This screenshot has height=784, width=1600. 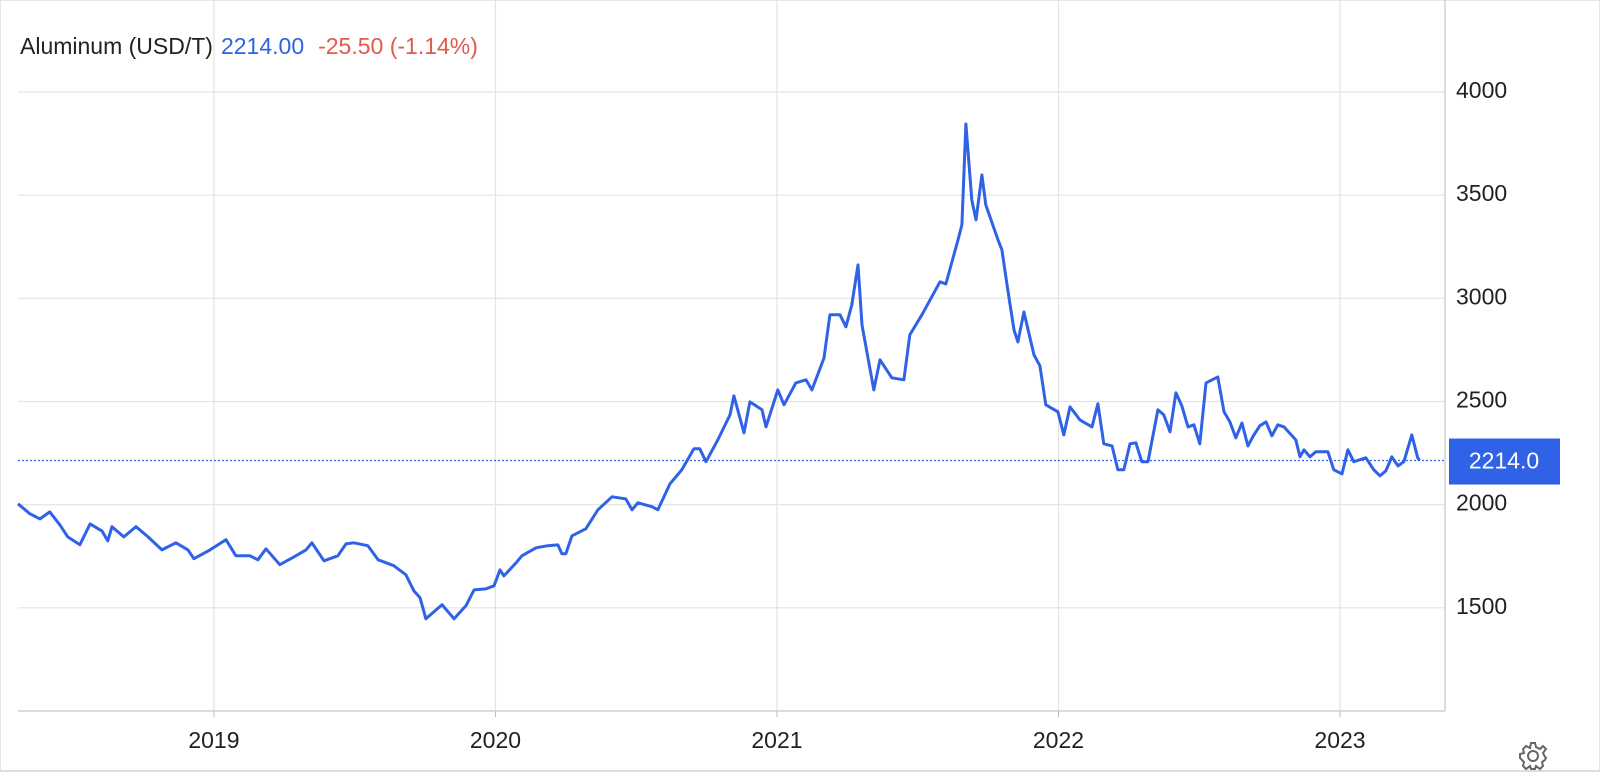 What do you see at coordinates (1481, 400) in the screenshot?
I see `y-tick-label: 2500` at bounding box center [1481, 400].